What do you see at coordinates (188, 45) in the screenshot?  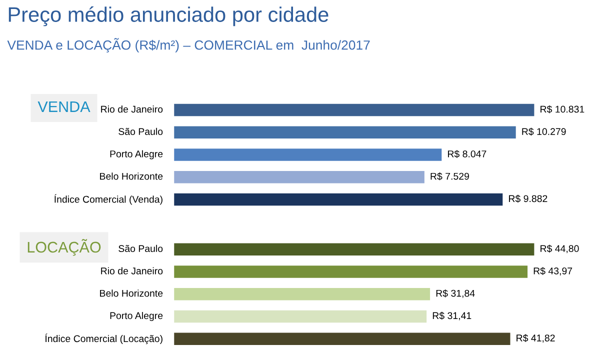 I see `text: VENDA e LOCAÇÃO (R$/m²) – COMERCIAL em Junho/2017` at bounding box center [188, 45].